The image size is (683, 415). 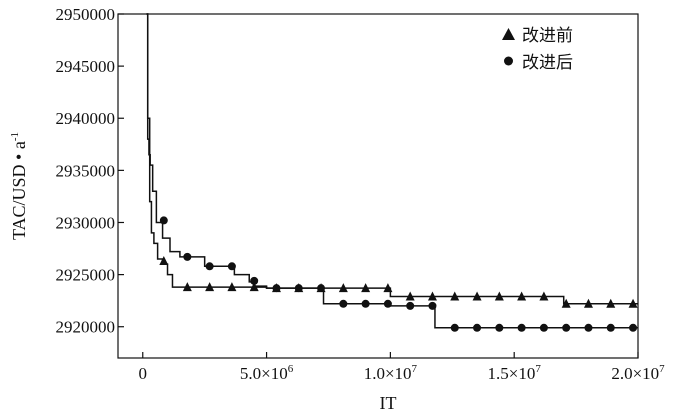 What do you see at coordinates (415, 369) in the screenshot?
I see `x-tick-label-exponent-2: 7` at bounding box center [415, 369].